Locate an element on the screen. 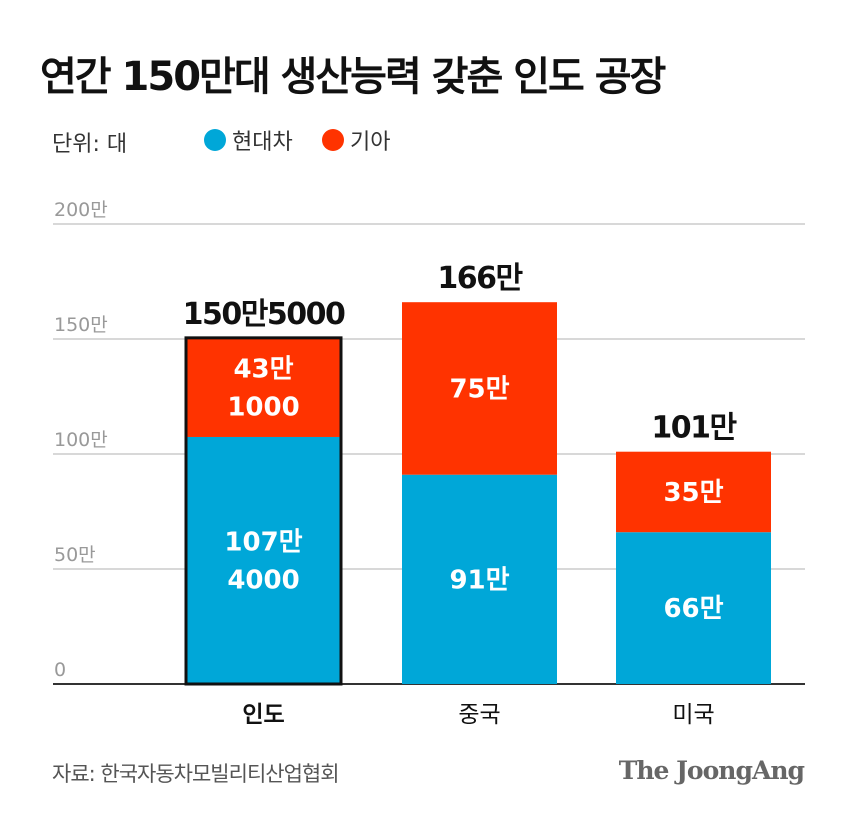 The image size is (860, 824). y-tick-label: 0 is located at coordinates (60, 670).